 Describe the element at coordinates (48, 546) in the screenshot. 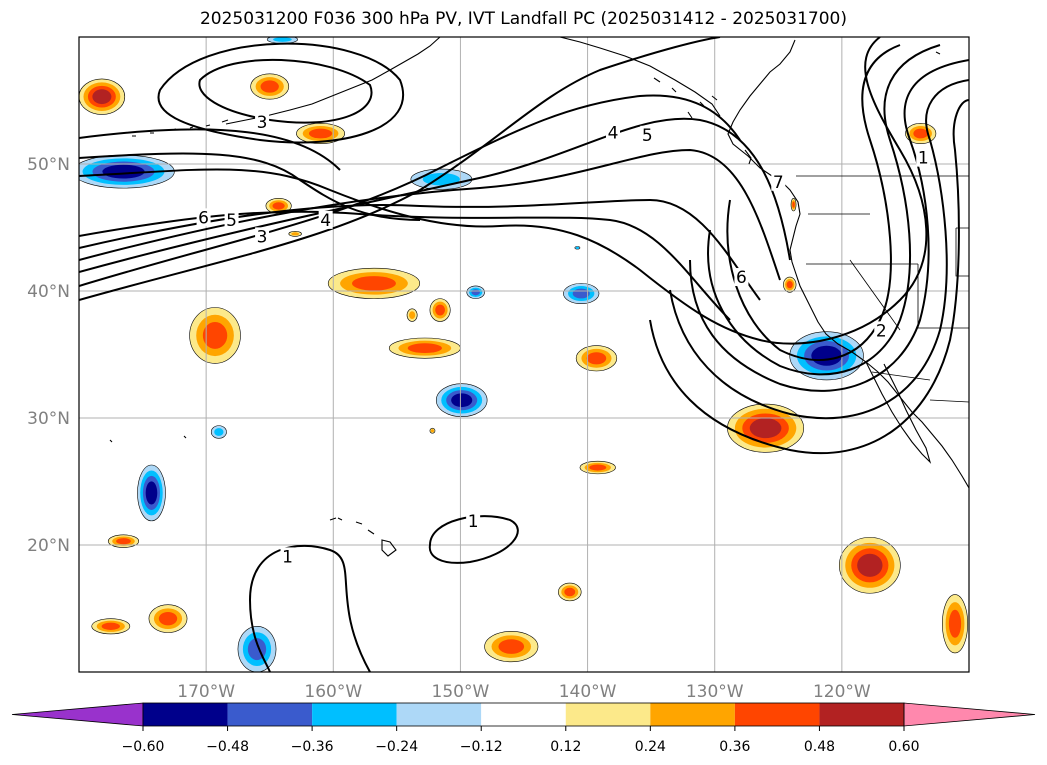

I see `lat-tick-label: 20°N` at that location.